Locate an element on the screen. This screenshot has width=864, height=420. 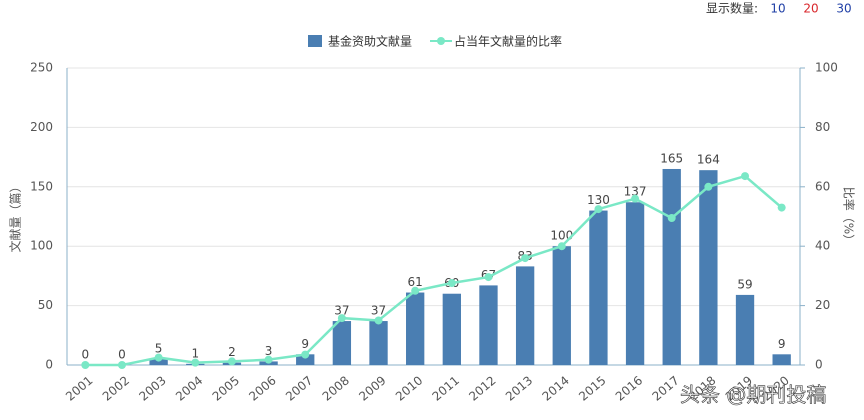
x-tick-label: 2004 is located at coordinates (189, 388).